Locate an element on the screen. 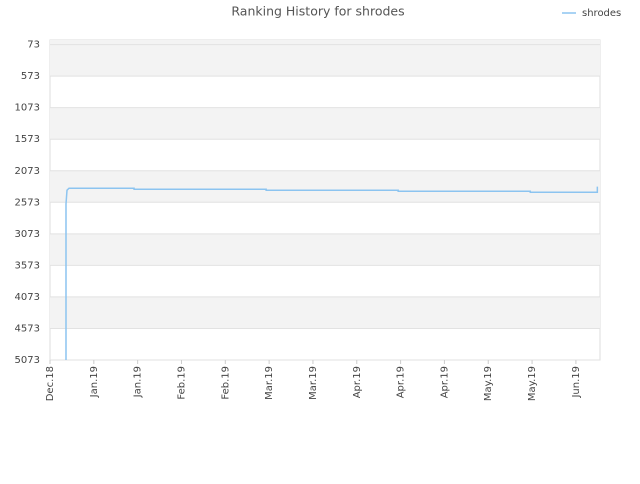 The width and height of the screenshot is (640, 484). y-tick-label: 2573 is located at coordinates (27, 202).